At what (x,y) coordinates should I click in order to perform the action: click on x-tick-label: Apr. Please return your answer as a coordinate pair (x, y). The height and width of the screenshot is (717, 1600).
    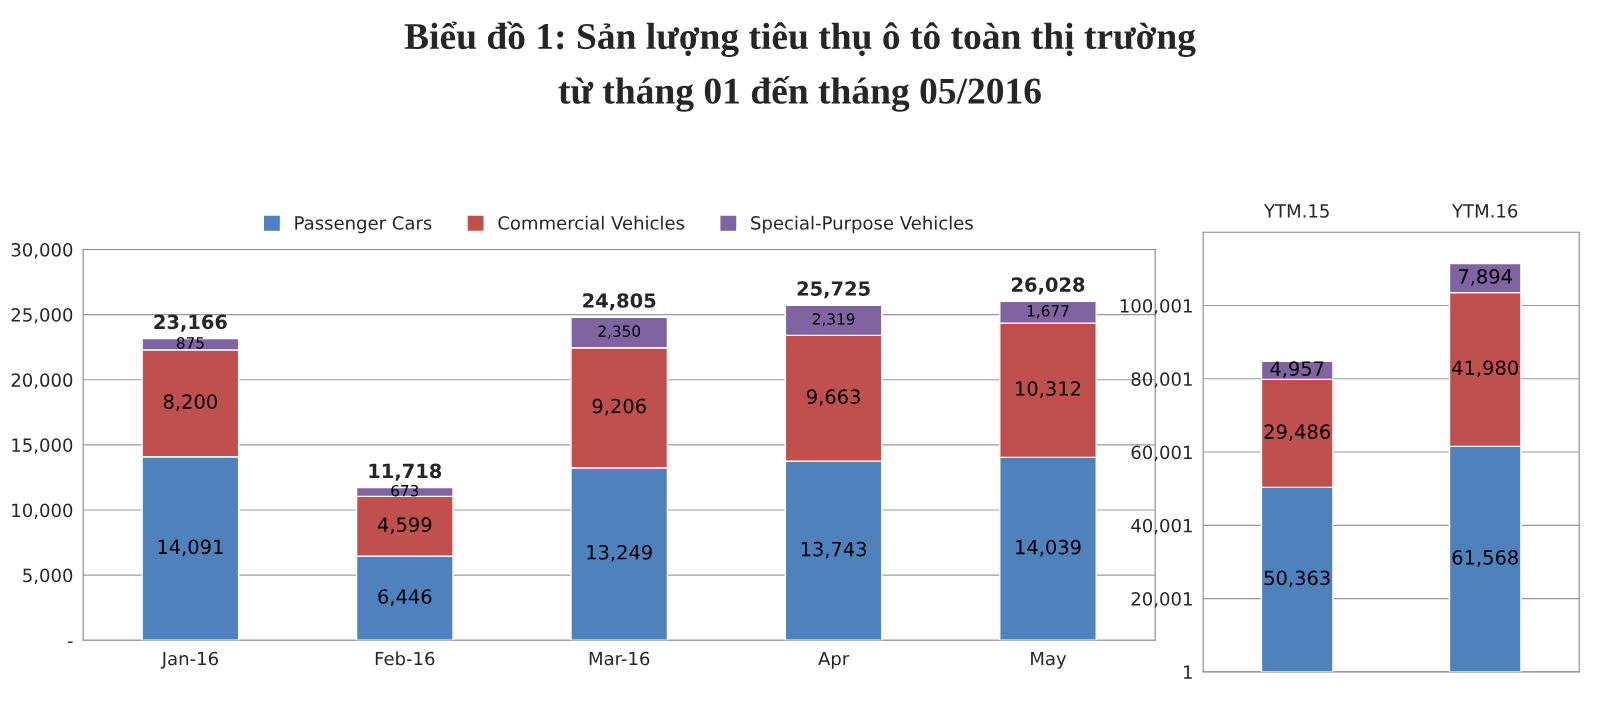
    Looking at the image, I should click on (834, 660).